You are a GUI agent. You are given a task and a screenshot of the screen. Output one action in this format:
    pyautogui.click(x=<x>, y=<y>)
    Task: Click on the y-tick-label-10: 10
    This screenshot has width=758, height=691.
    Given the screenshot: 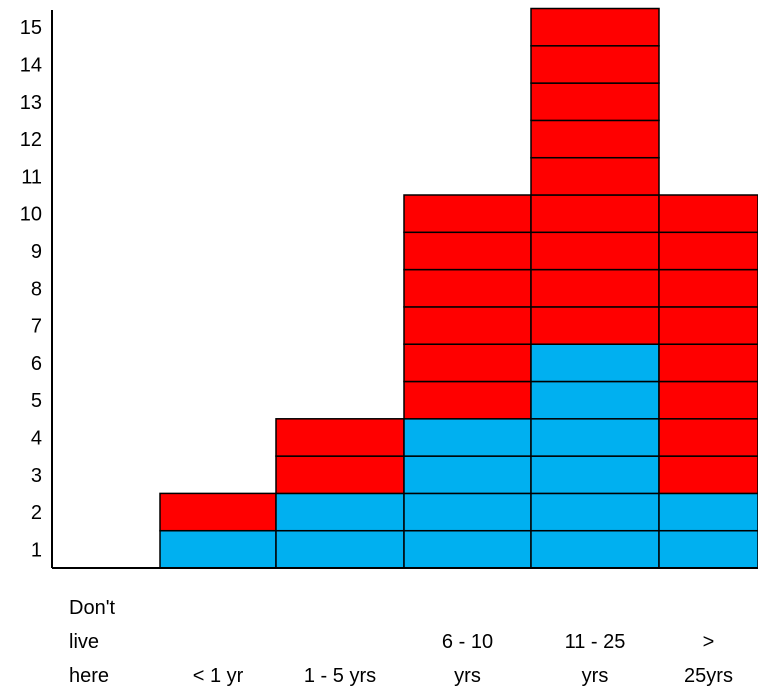 What is the action you would take?
    pyautogui.click(x=31, y=215)
    